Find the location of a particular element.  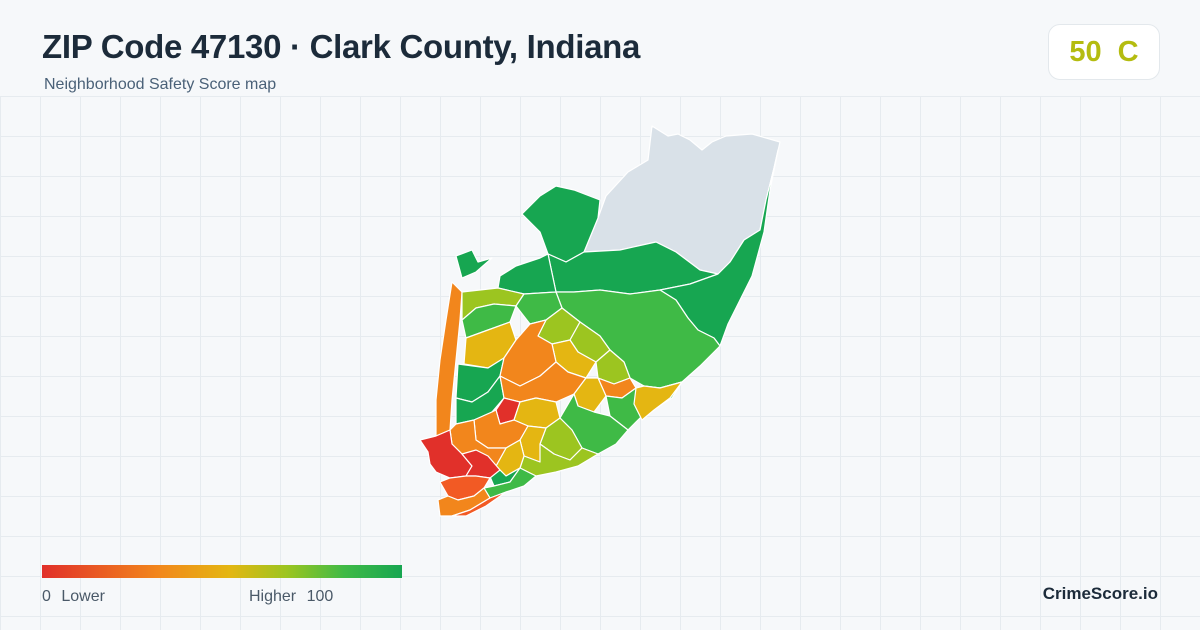

page-title: ZIP Code 47130 · Clark County, Indiana is located at coordinates (341, 46).